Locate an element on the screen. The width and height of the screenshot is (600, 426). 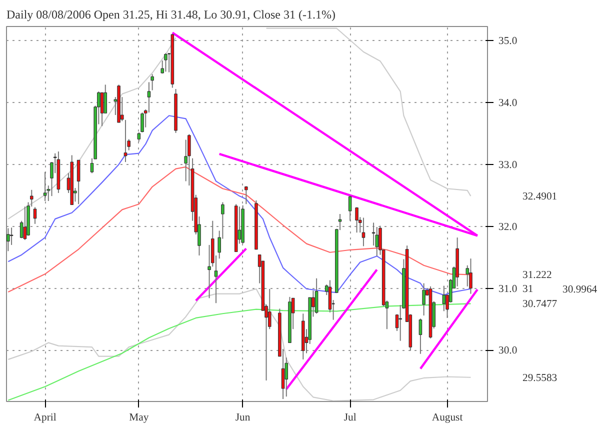
chart-title: Daily 08/08/2006 Open 31.25, Hi 31.48, Lo 30.91, Close 31 (-1.1%) is located at coordinates (171, 15).